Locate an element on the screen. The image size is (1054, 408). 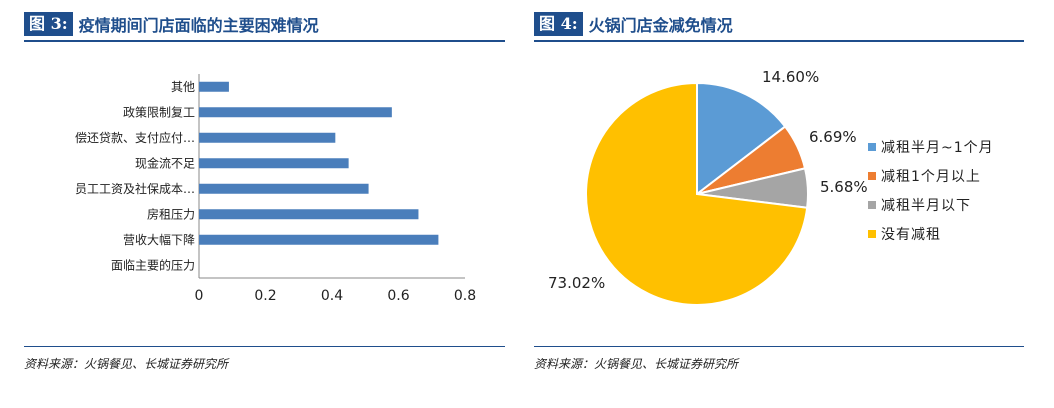
x-tick-label-4: 0.8 is located at coordinates (465, 296).